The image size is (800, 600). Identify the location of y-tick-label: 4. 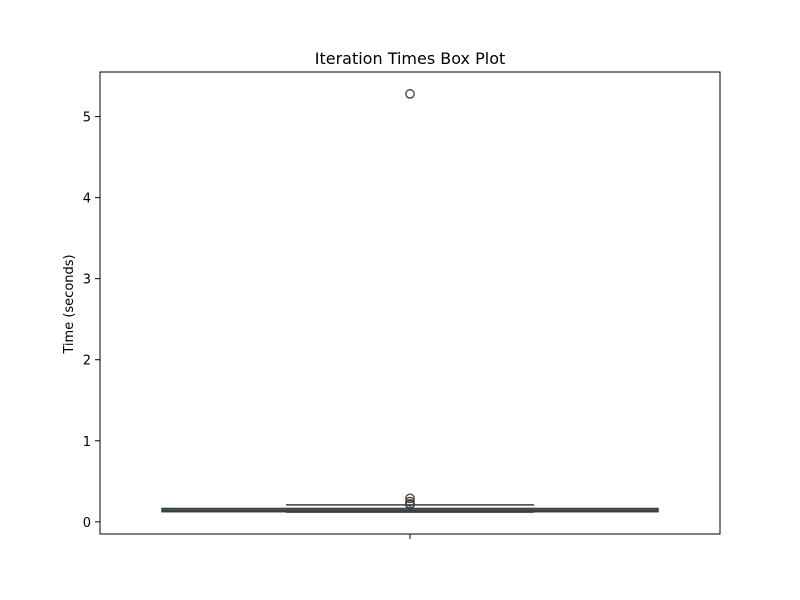
(87, 199).